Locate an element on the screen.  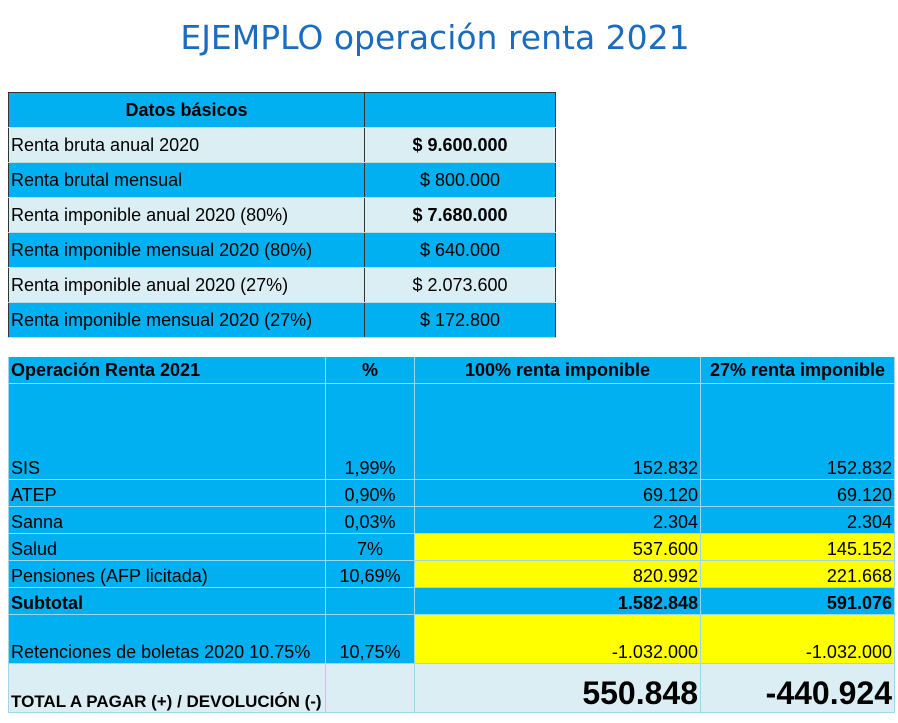
table-row: Renta brutal mensual $ 800.000 is located at coordinates (282, 180).